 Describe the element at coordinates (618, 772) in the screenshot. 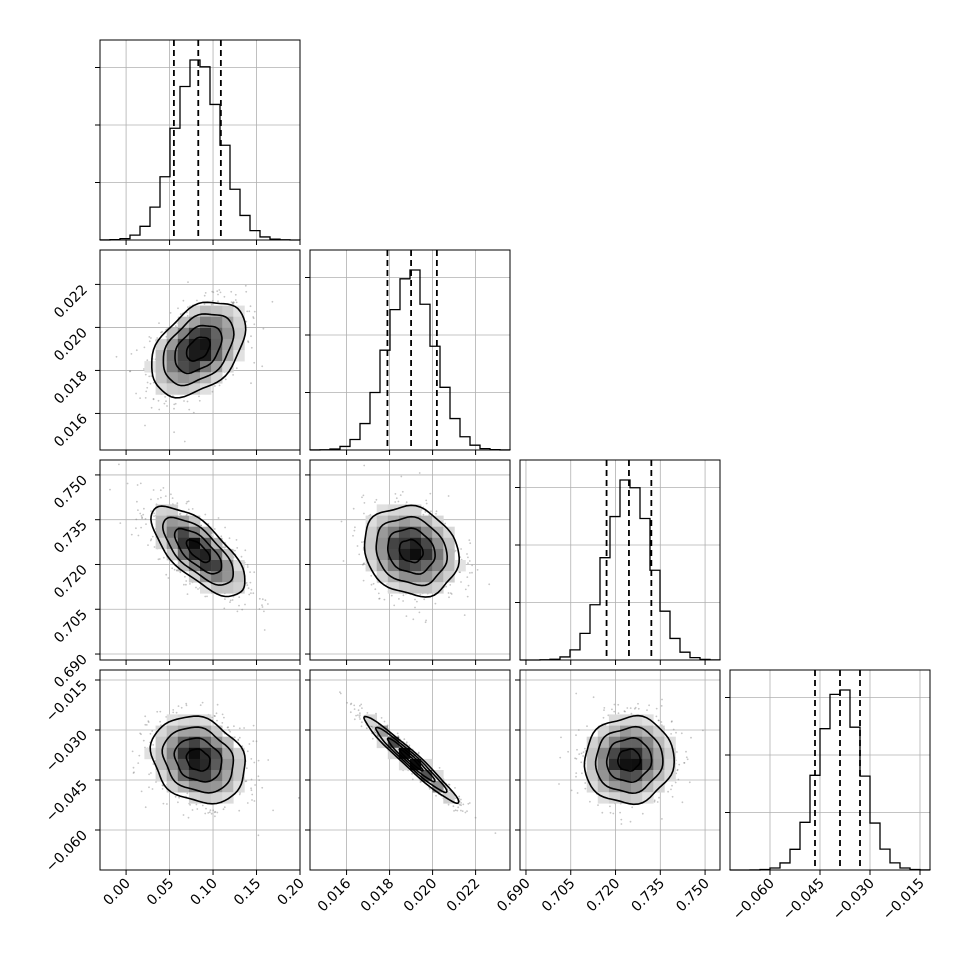

I see `scatter-panel` at that location.